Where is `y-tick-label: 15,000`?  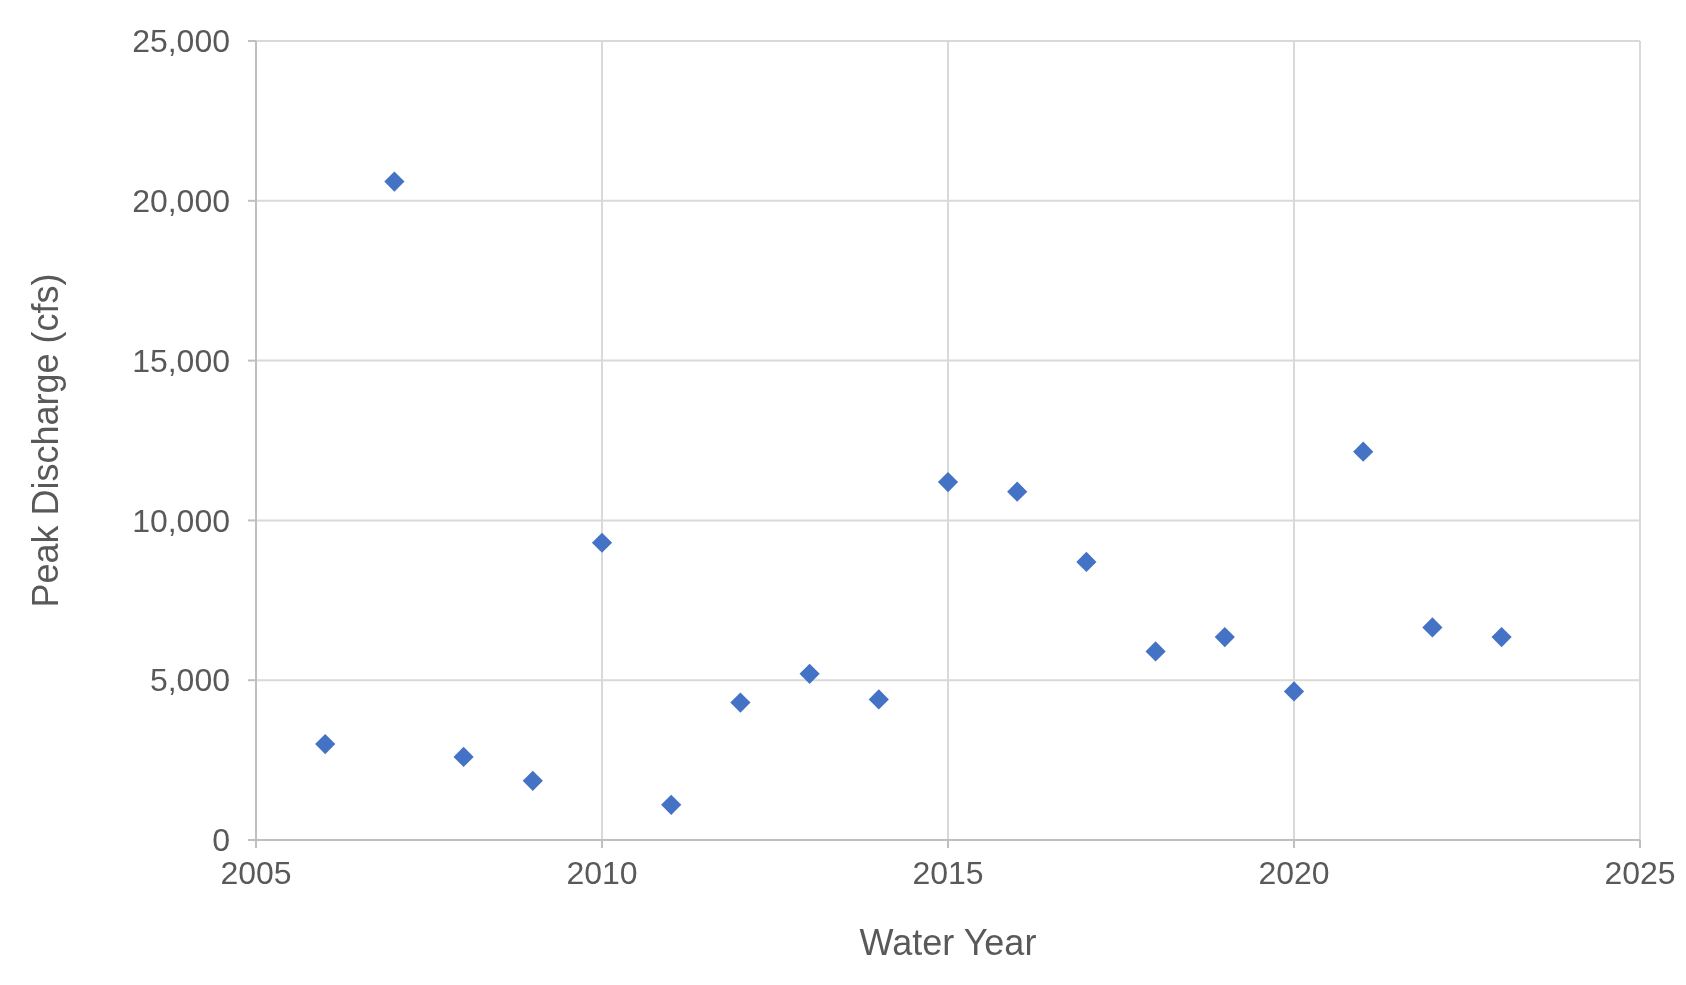 y-tick-label: 15,000 is located at coordinates (181, 360).